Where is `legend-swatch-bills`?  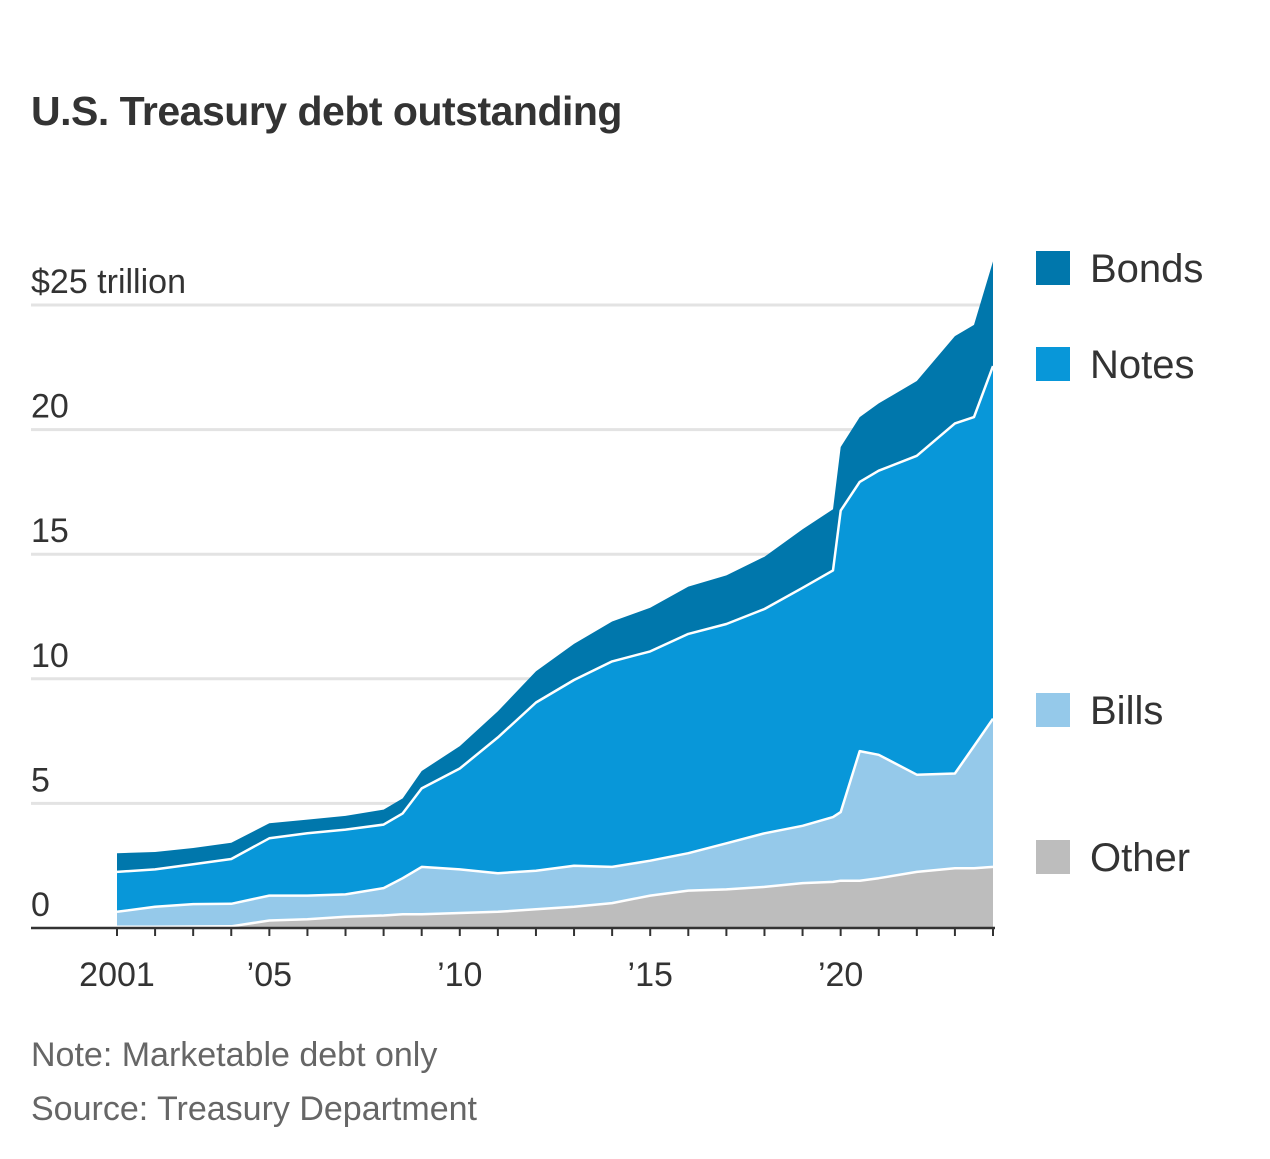 legend-swatch-bills is located at coordinates (1053, 710).